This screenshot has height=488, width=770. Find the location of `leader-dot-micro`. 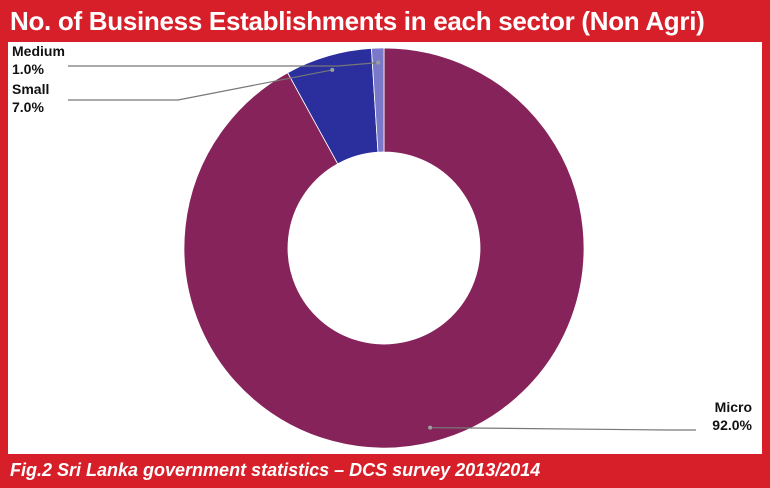

leader-dot-micro is located at coordinates (430, 427).